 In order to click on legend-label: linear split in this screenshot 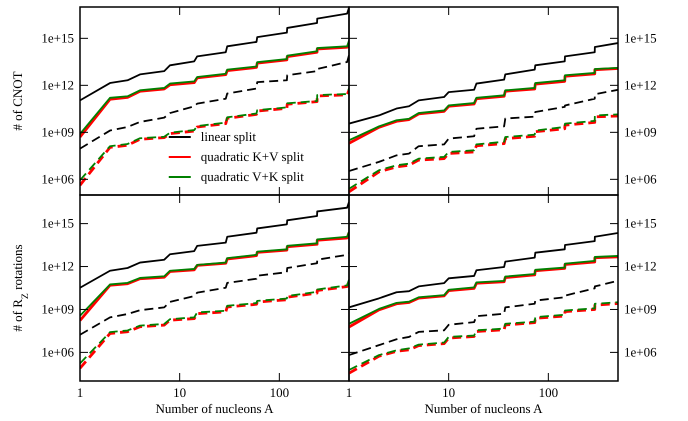, I will do `click(228, 136)`.